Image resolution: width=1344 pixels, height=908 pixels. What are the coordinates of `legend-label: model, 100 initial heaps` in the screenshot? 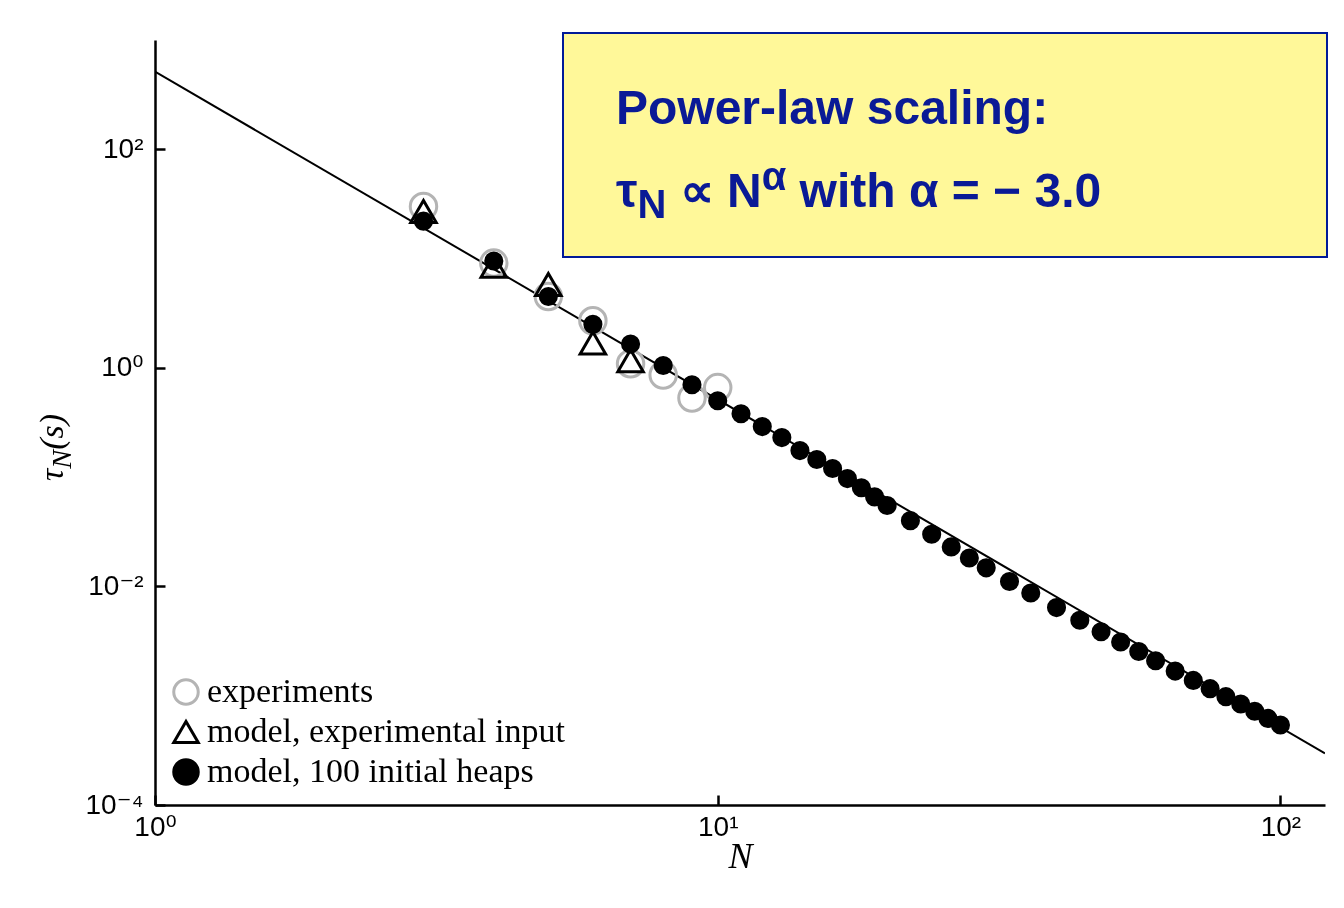 It's located at (370, 770).